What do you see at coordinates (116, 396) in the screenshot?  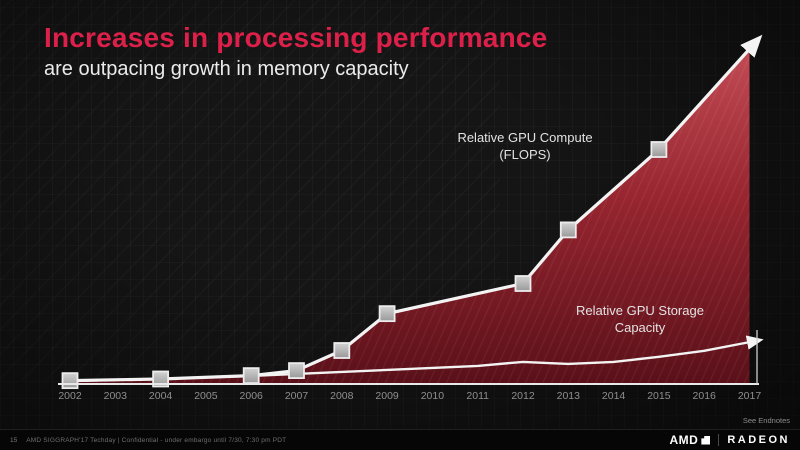 I see `x-tick-label: 2003` at bounding box center [116, 396].